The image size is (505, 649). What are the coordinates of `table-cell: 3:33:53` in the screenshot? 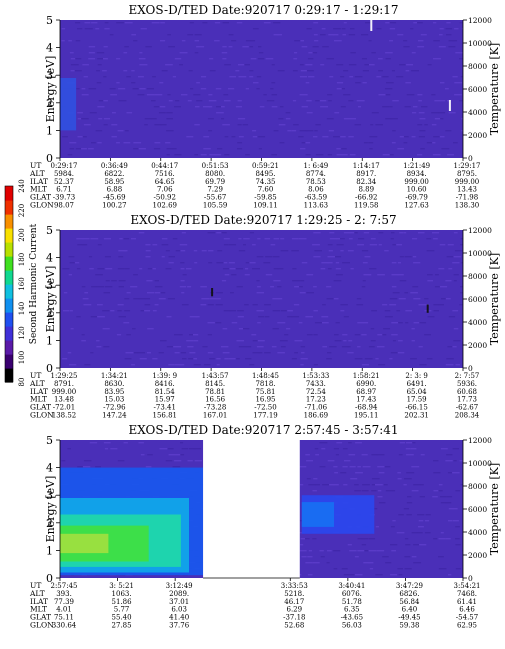 It's located at (294, 586).